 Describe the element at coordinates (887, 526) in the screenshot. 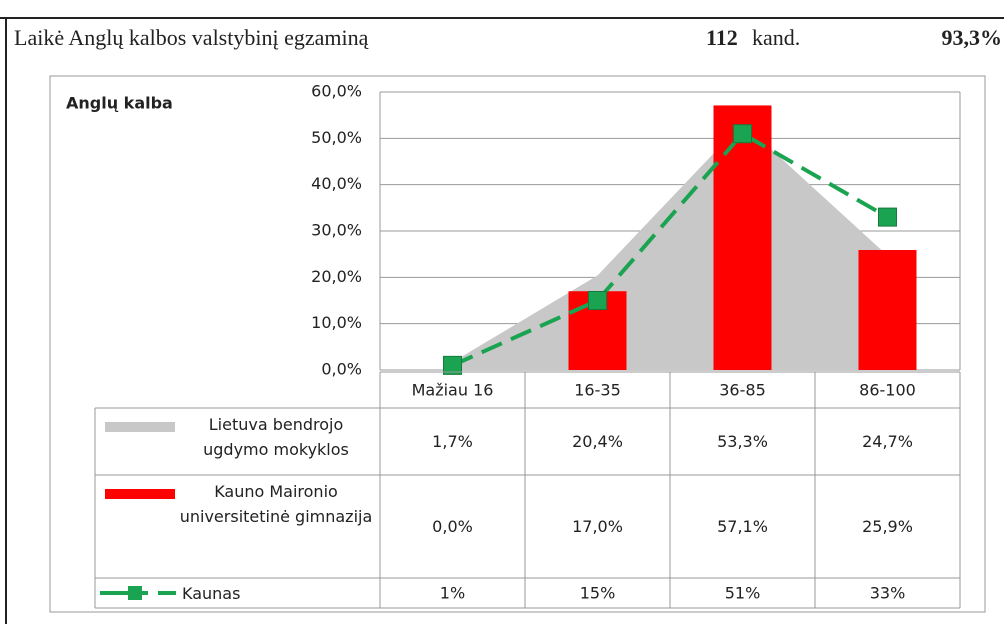

I see `table-value: 25,9%` at that location.